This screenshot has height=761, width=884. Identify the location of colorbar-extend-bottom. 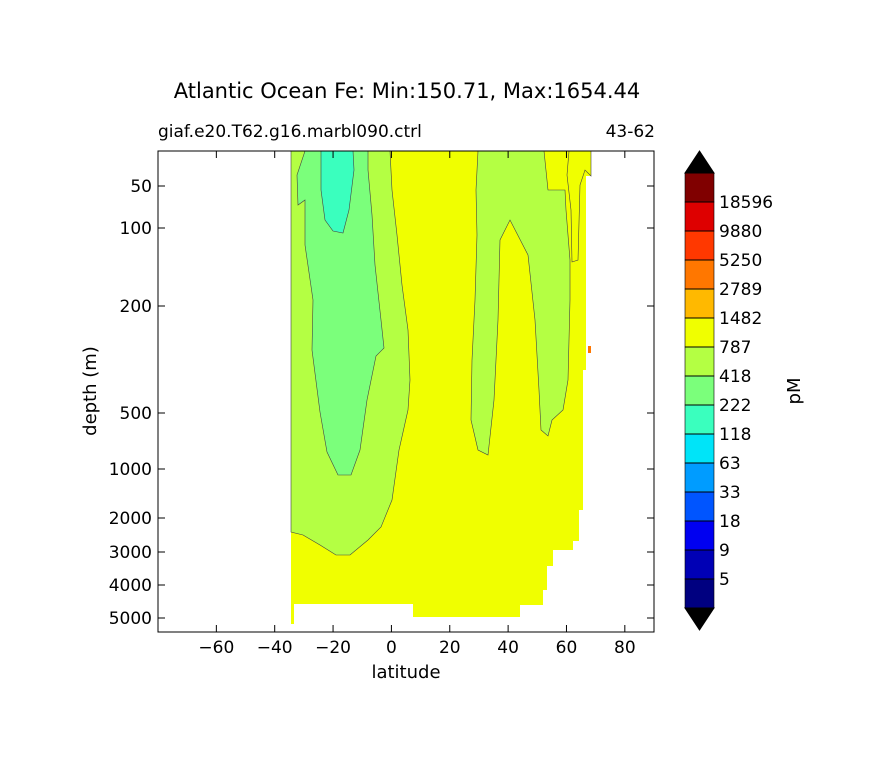
(699, 619).